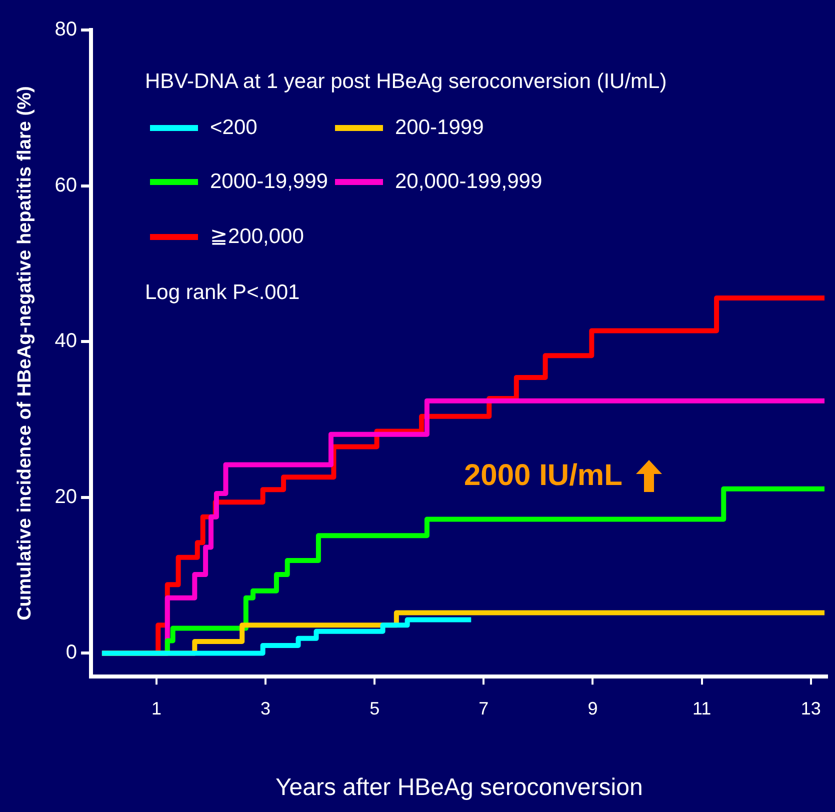 This screenshot has height=812, width=835. Describe the element at coordinates (810, 708) in the screenshot. I see `x-tick-label: 13` at that location.